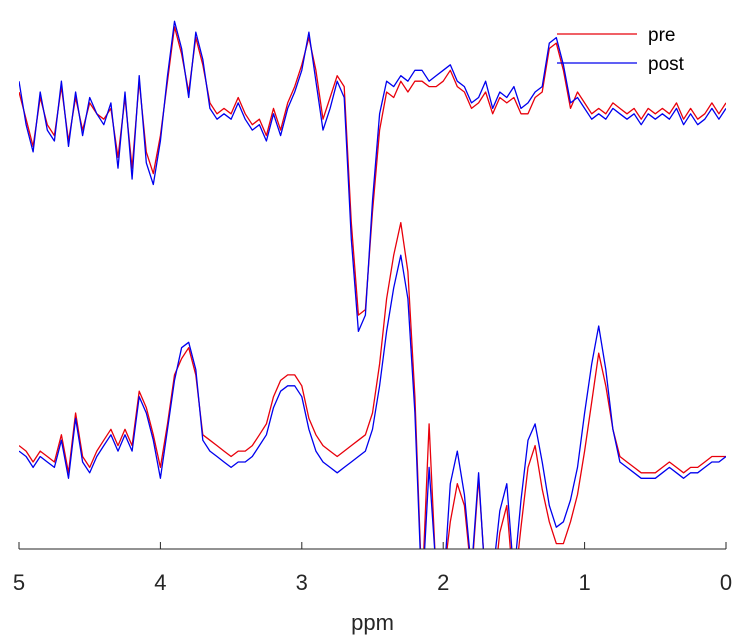 The height and width of the screenshot is (637, 735). What do you see at coordinates (372, 622) in the screenshot?
I see `x-axis-title: ppm` at bounding box center [372, 622].